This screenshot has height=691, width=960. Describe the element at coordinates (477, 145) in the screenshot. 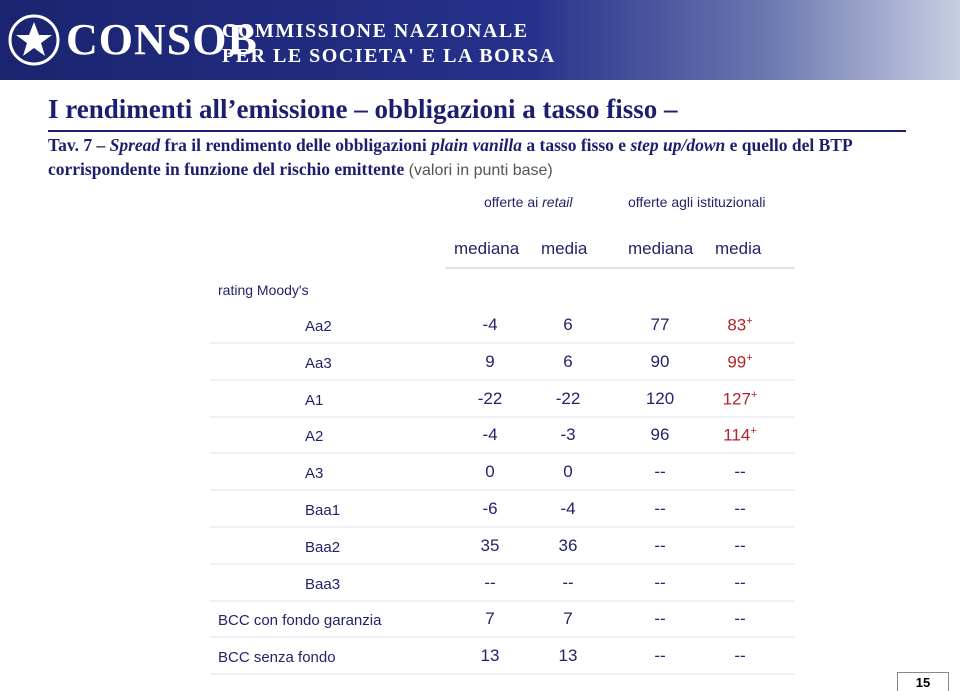

I see `subtitle-text: plain vanilla` at that location.